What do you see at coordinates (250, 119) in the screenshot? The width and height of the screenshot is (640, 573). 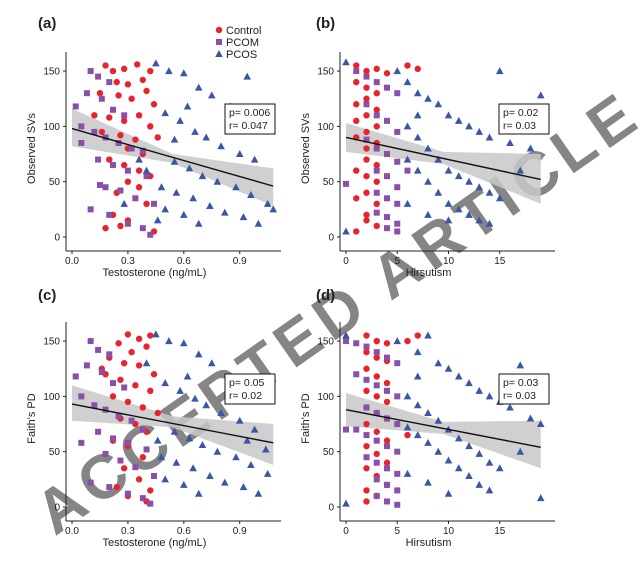 I see `stats-box-frame` at bounding box center [250, 119].